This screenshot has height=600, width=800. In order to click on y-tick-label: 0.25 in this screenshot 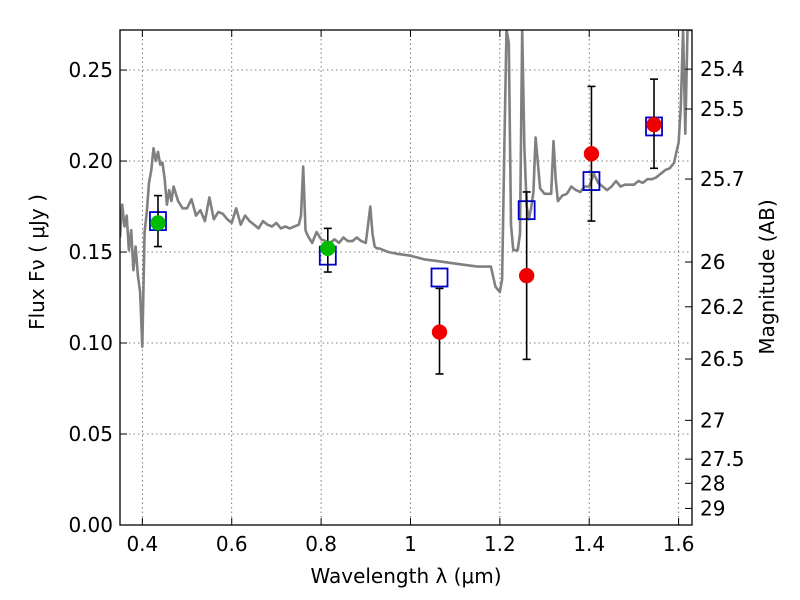, I will do `click(90, 70)`.